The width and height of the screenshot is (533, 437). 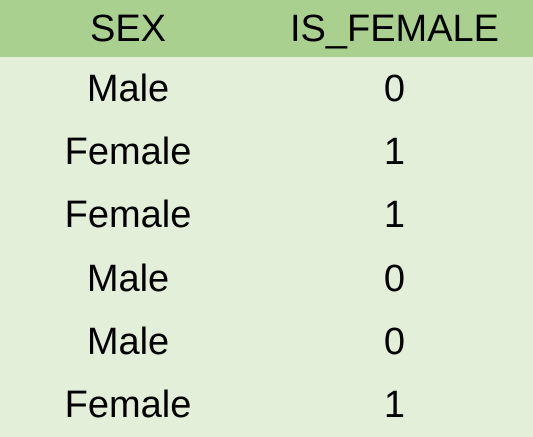 I want to click on header-is-female: IS_FEMALE, so click(x=394, y=28).